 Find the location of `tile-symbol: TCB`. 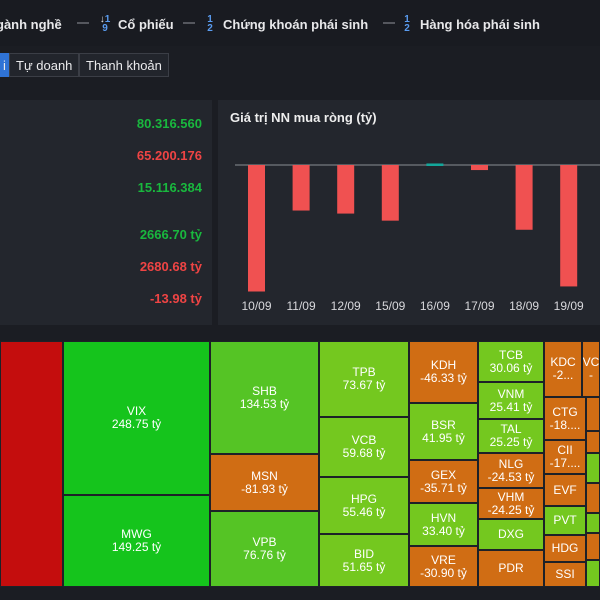

tile-symbol: TCB is located at coordinates (511, 354).